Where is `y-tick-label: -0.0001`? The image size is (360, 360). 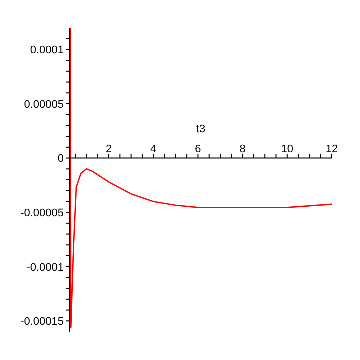
y-tick-label: -0.0001 is located at coordinates (45, 268).